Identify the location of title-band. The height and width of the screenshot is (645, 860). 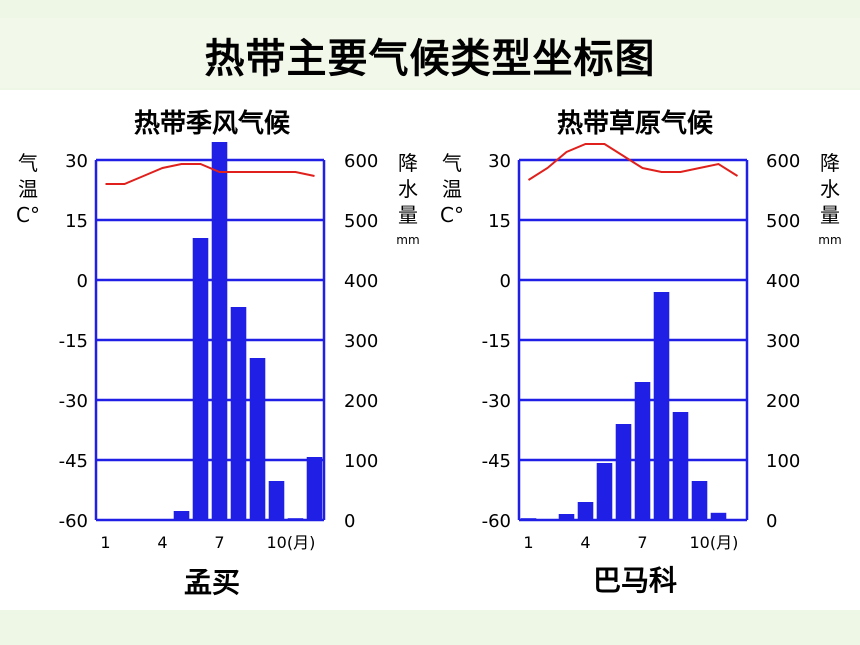
(430, 53).